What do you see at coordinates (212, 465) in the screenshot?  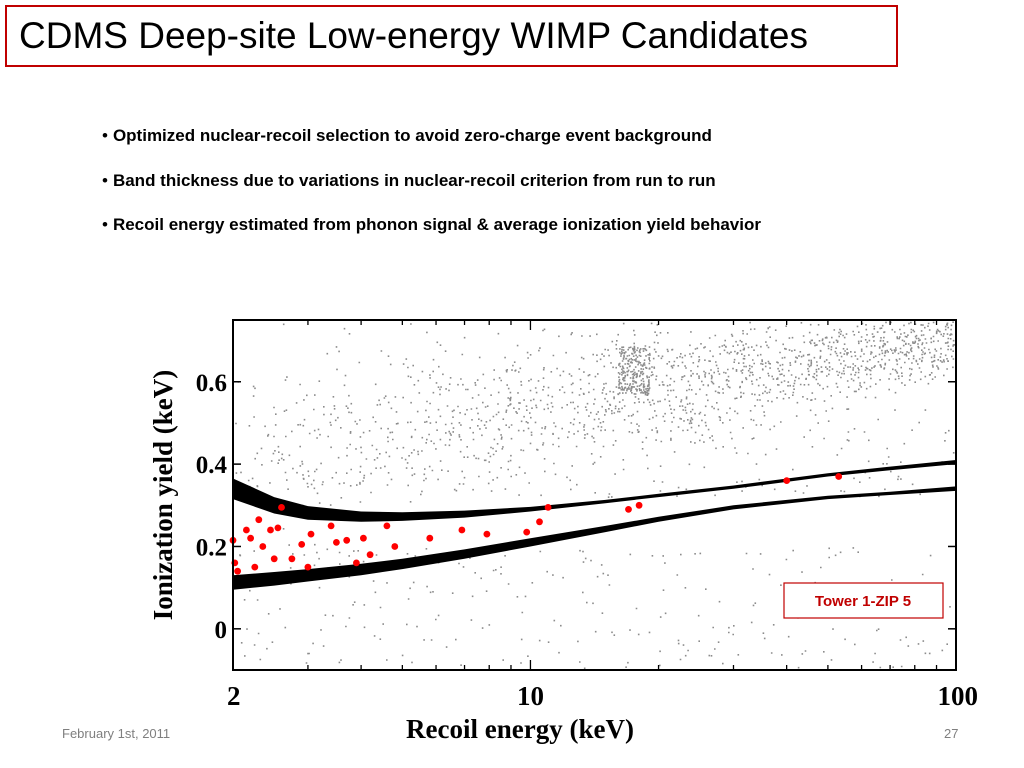 I see `y-tick-label: 0.4` at bounding box center [212, 465].